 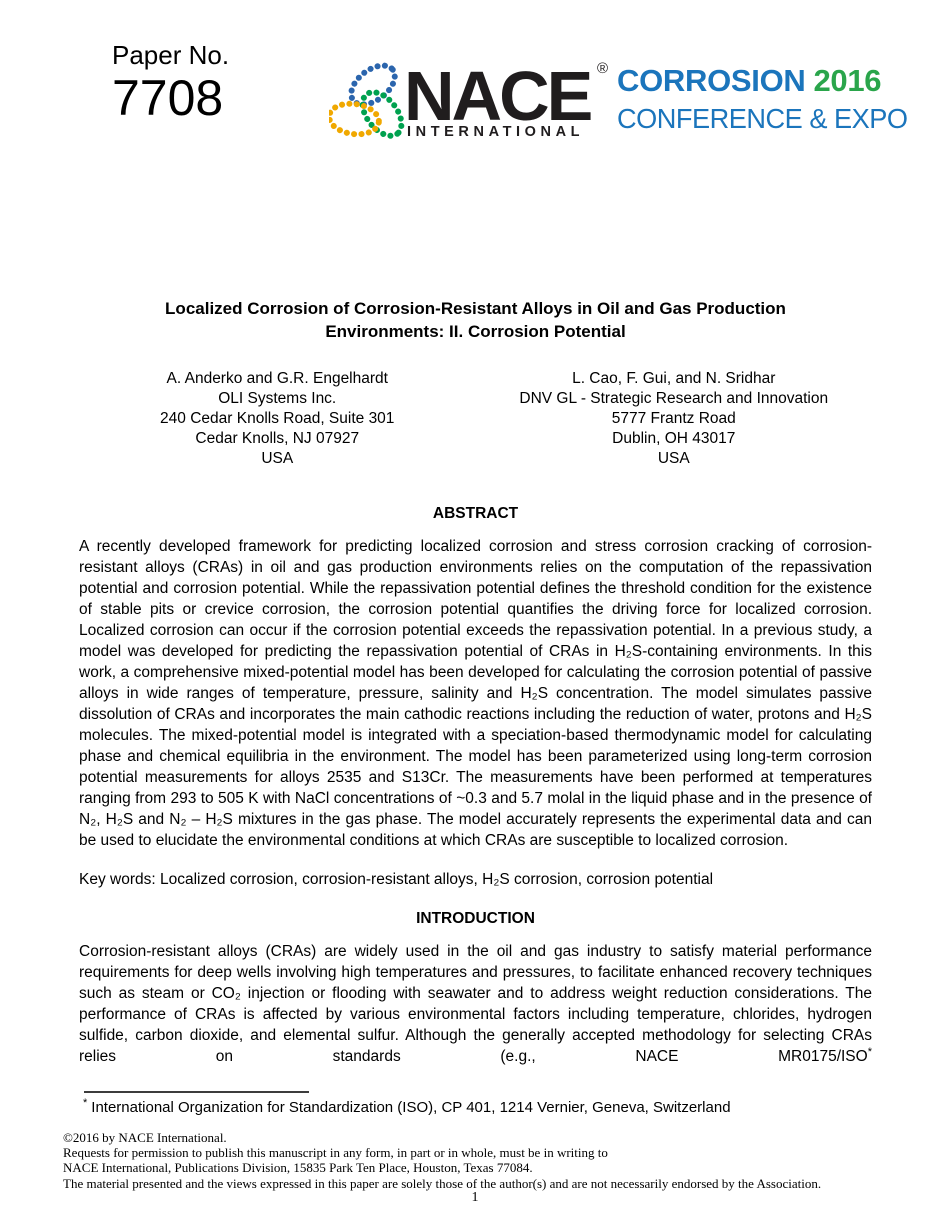 I want to click on conference-name: CORROSION, so click(x=711, y=80).